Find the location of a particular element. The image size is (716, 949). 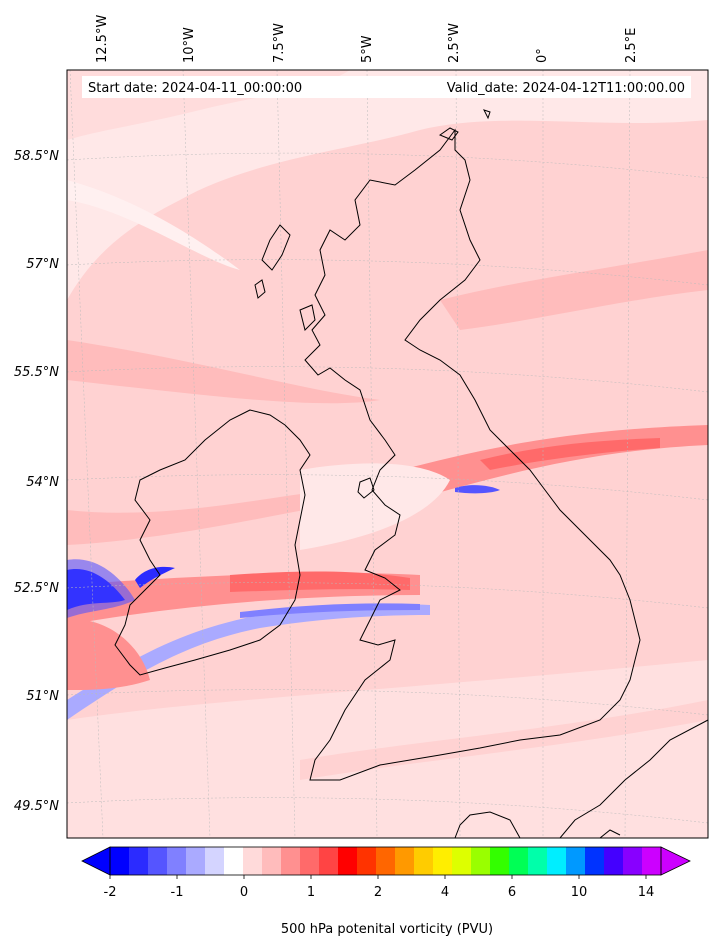

colorbar is located at coordinates (386, 862).